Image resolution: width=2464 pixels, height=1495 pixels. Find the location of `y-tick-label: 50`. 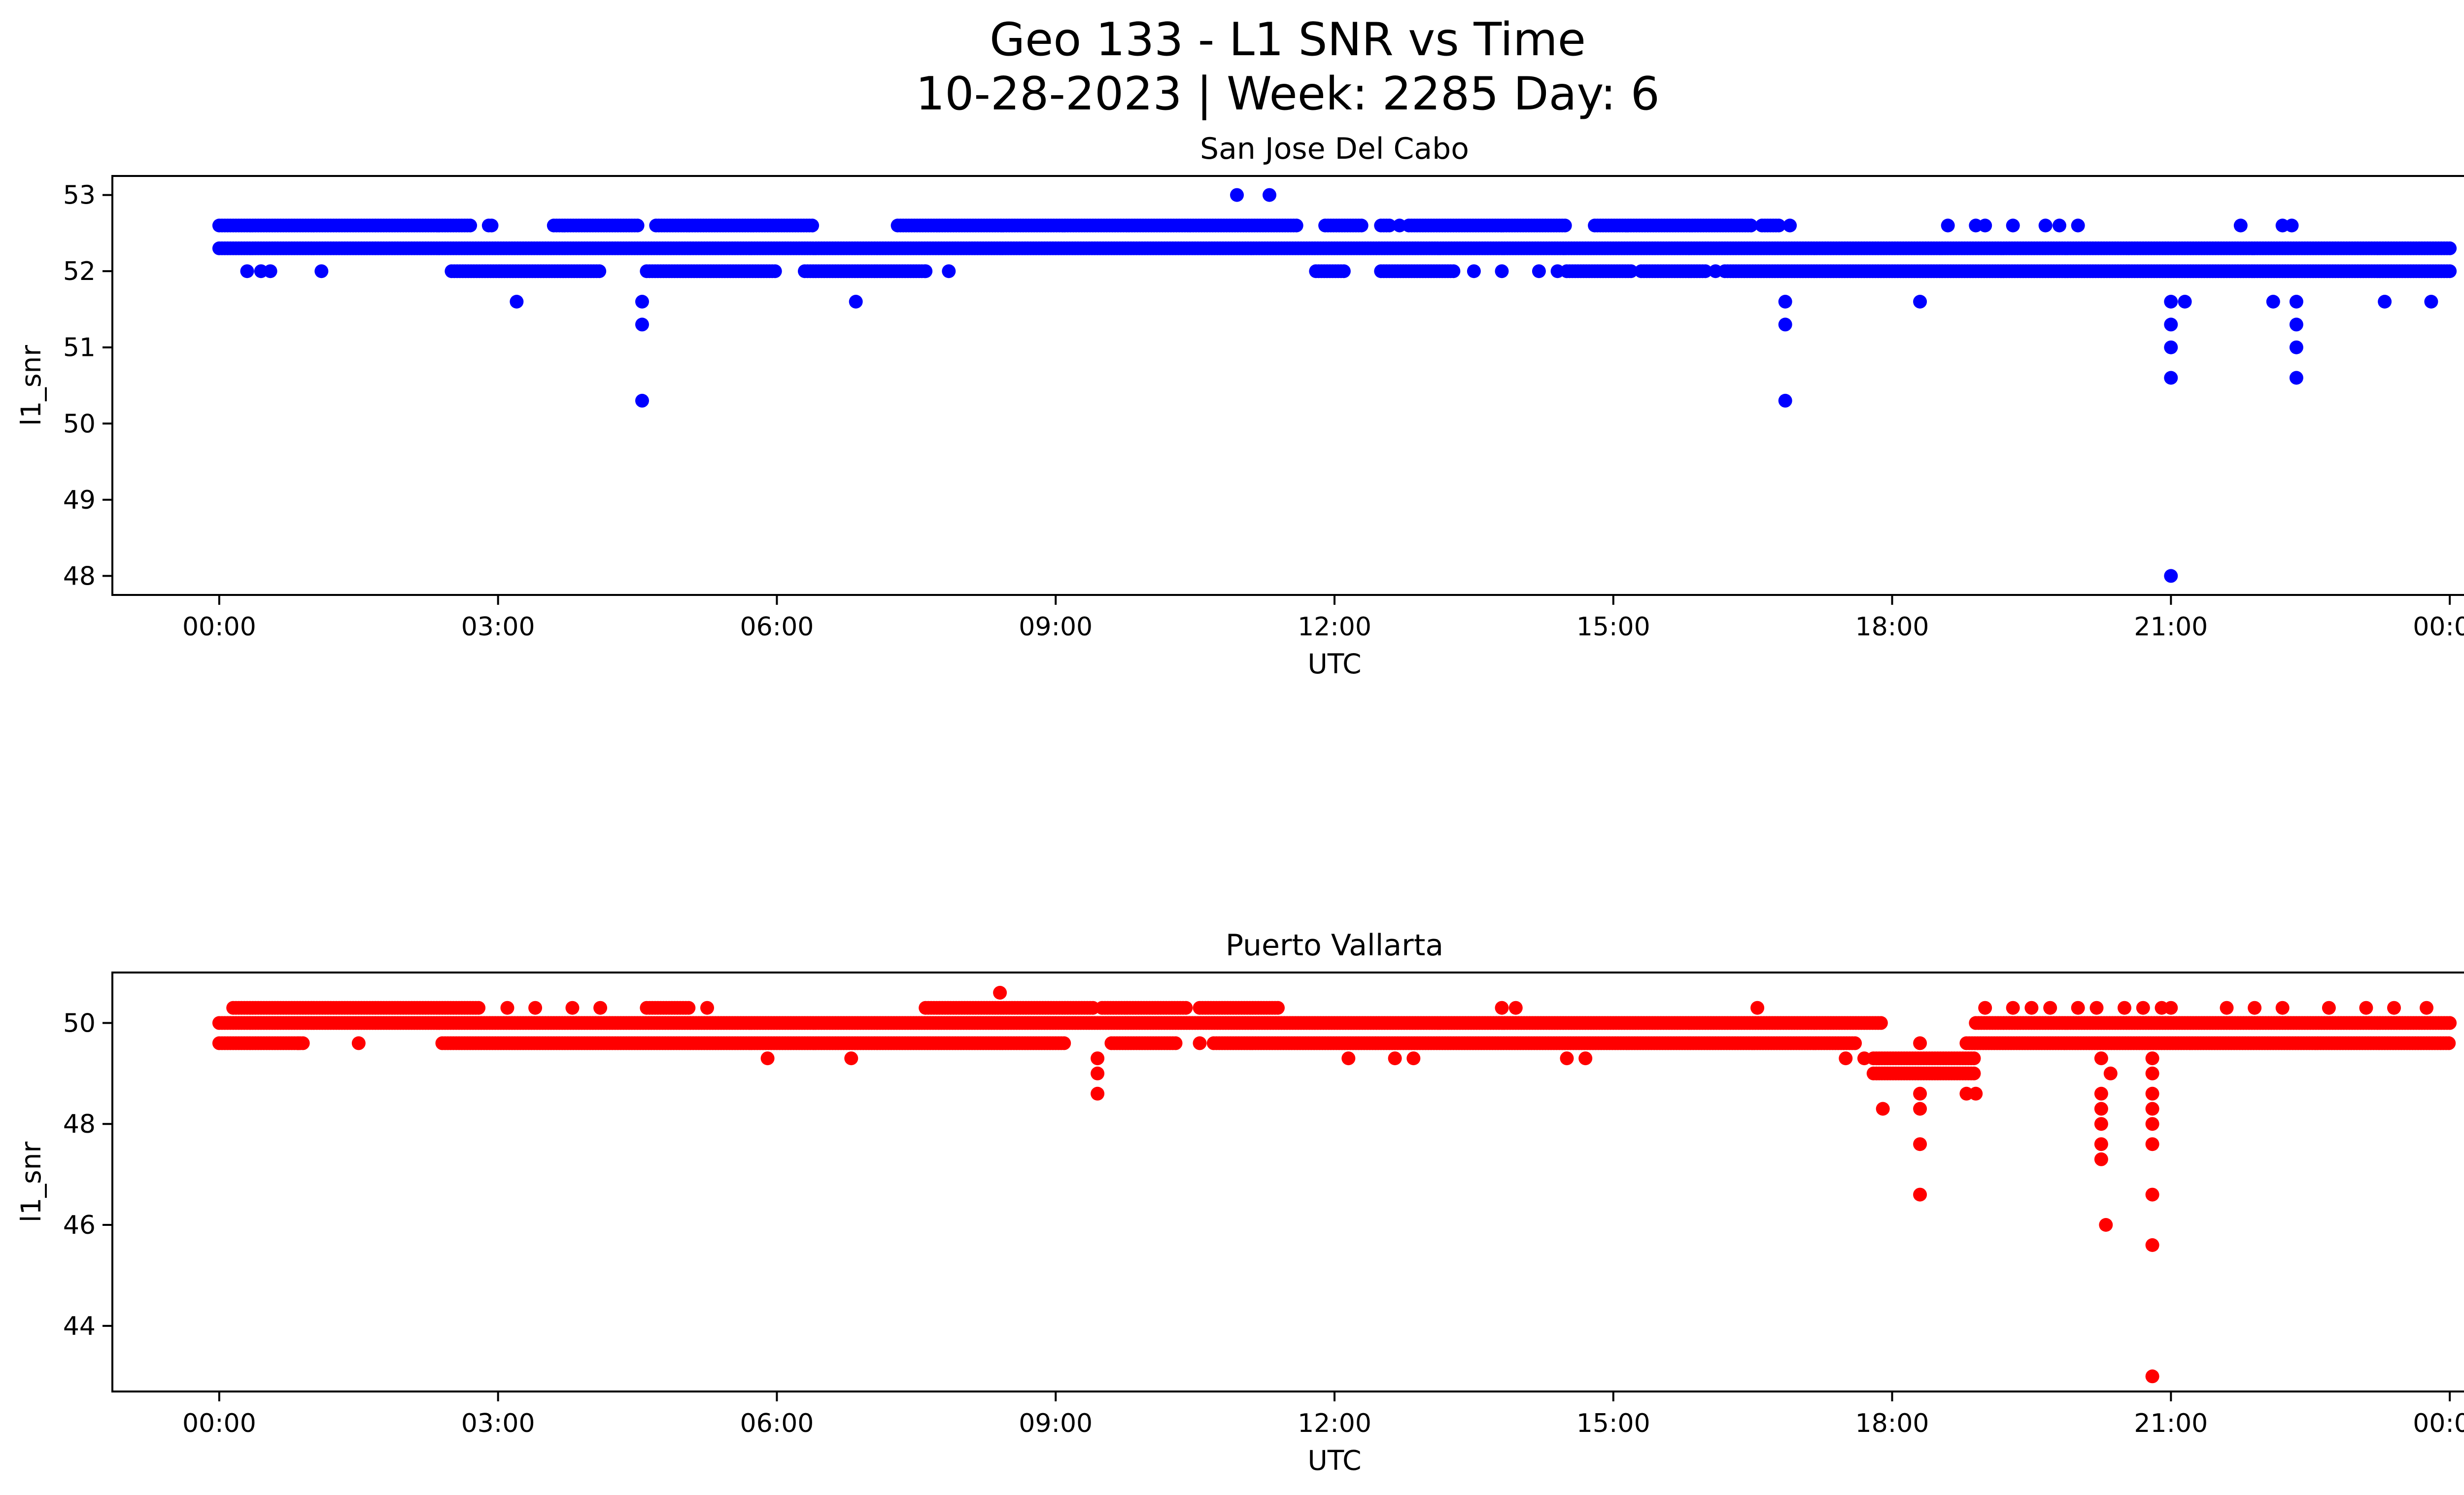

y-tick-label: 50 is located at coordinates (79, 424).